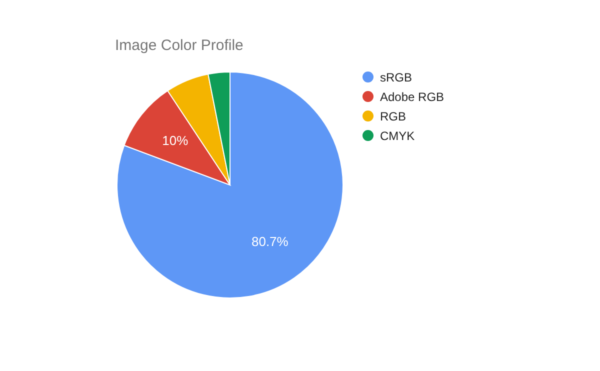 The width and height of the screenshot is (600, 371). I want to click on legend-label: CMYK, so click(397, 136).